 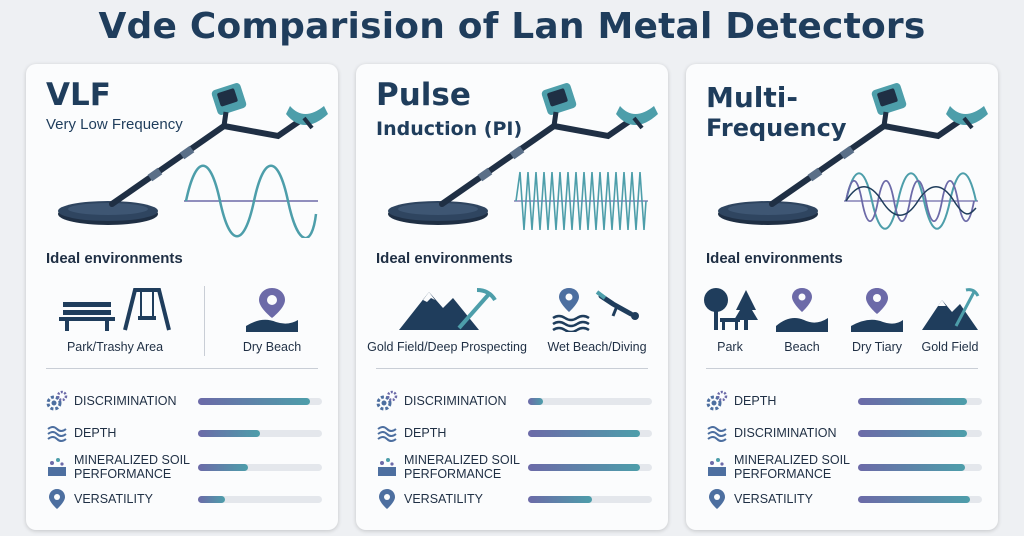 I want to click on card-subtitle: Induction (PI), so click(x=449, y=129).